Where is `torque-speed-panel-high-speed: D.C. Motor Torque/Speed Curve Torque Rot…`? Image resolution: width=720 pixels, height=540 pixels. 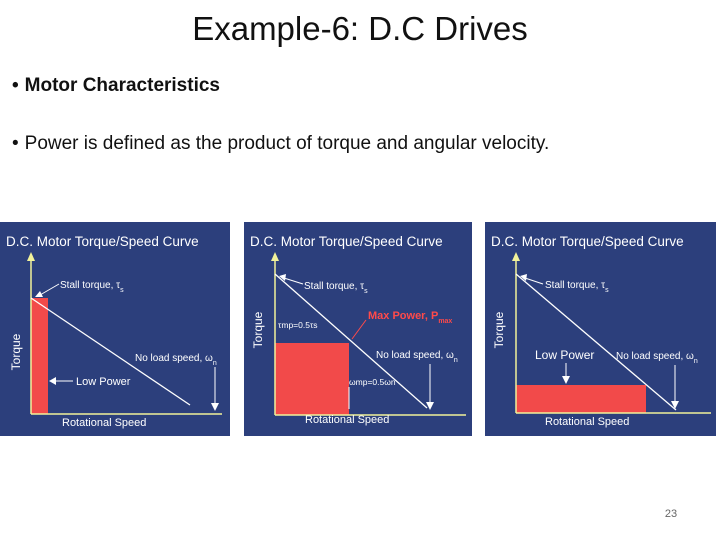 torque-speed-panel-high-speed: D.C. Motor Torque/Speed Curve Torque Rot… is located at coordinates (600, 329).